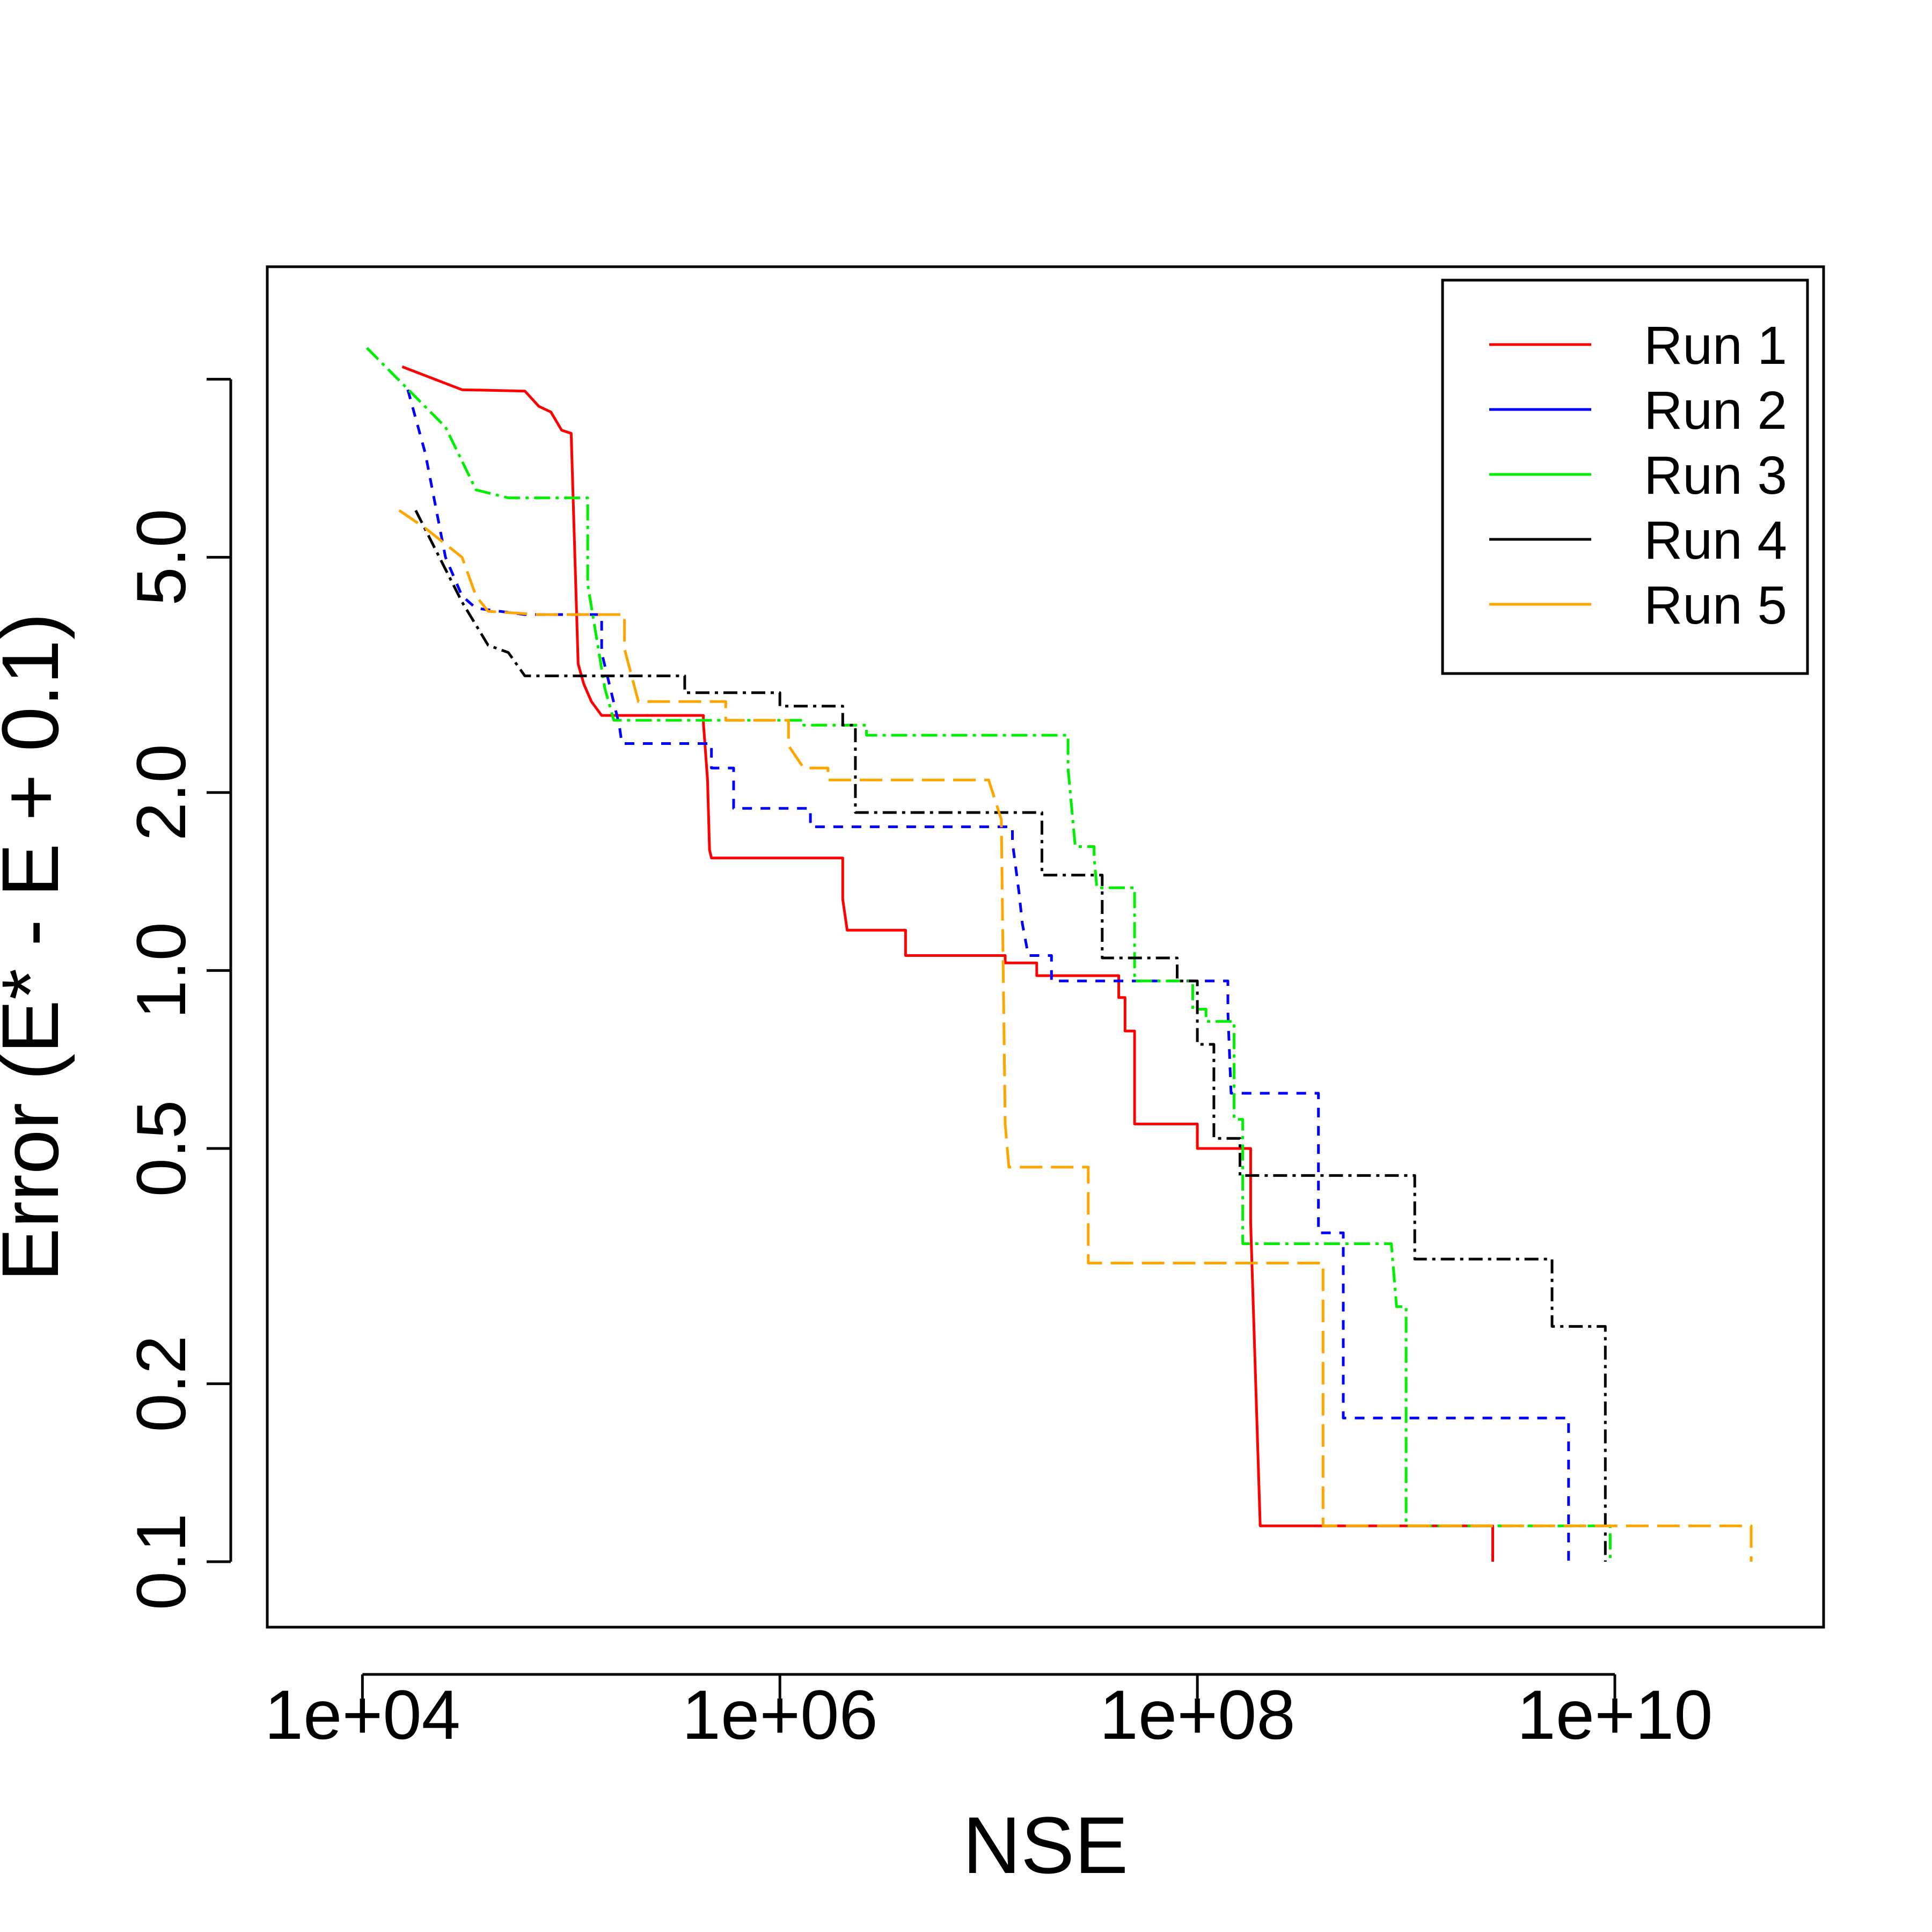 This screenshot has width=1932, height=1932. Describe the element at coordinates (780, 1714) in the screenshot. I see `x-tick-label: 1e+06` at that location.